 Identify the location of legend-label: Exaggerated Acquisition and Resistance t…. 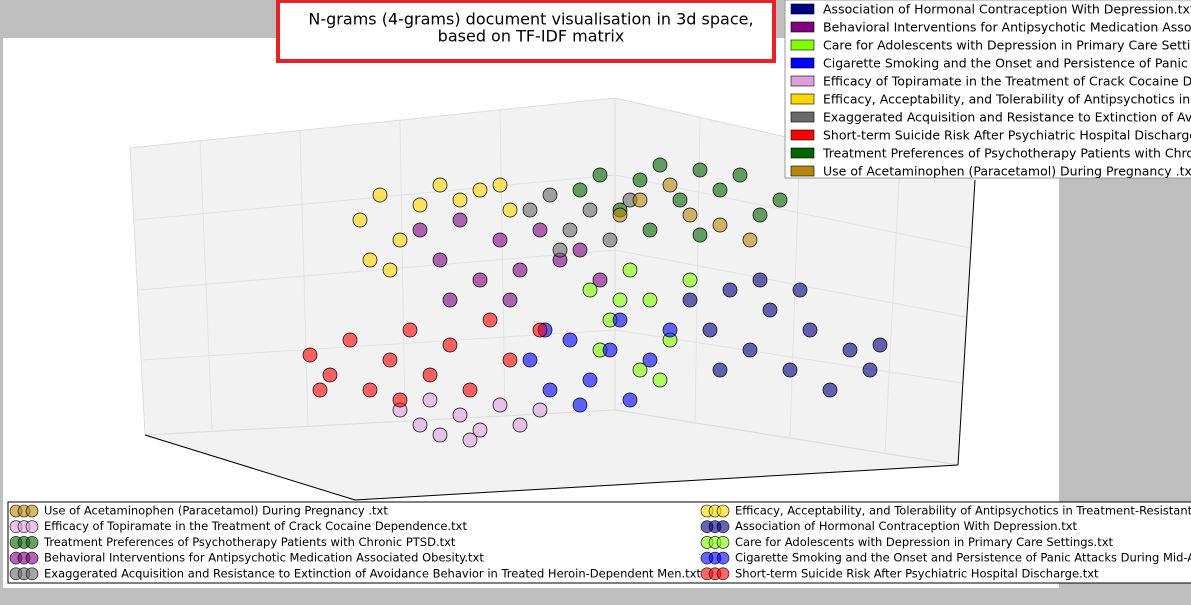
(372, 573).